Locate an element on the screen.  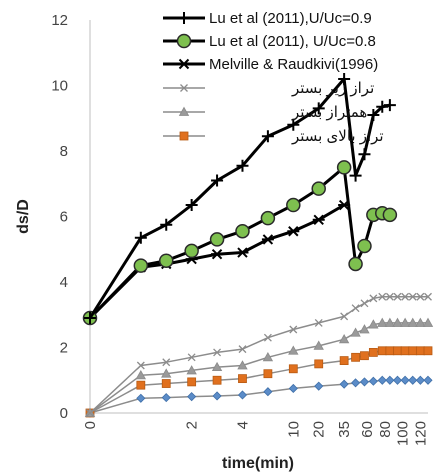
legend-item: Lu et al (2011),U/Uc=0.9 is located at coordinates (267, 18).